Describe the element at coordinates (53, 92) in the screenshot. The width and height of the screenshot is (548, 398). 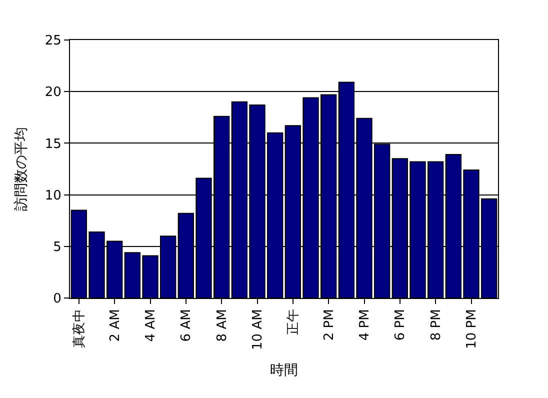
I see `y-tick-label: 20` at that location.